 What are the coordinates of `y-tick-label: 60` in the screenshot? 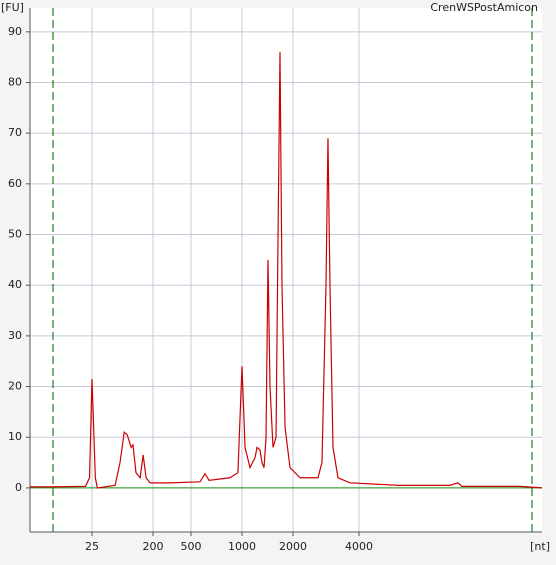 It's located at (15, 183).